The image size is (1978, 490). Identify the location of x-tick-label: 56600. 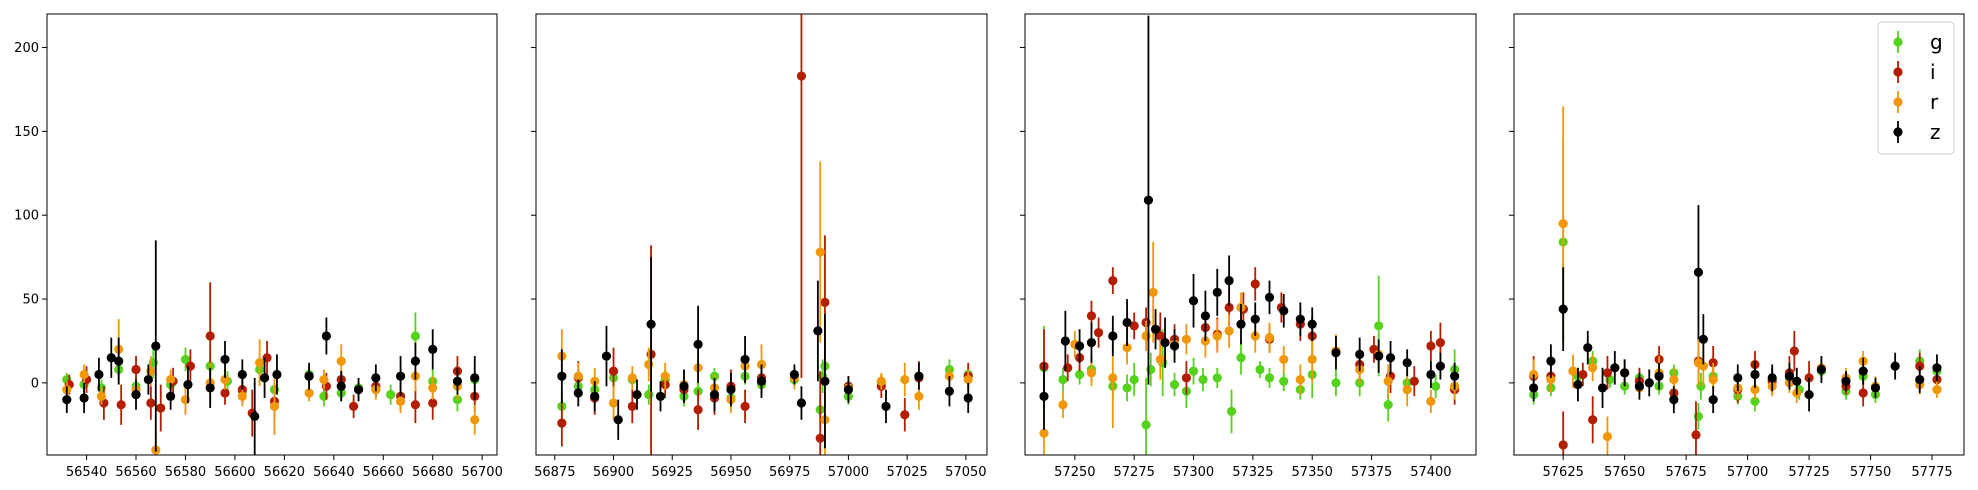
(234, 472).